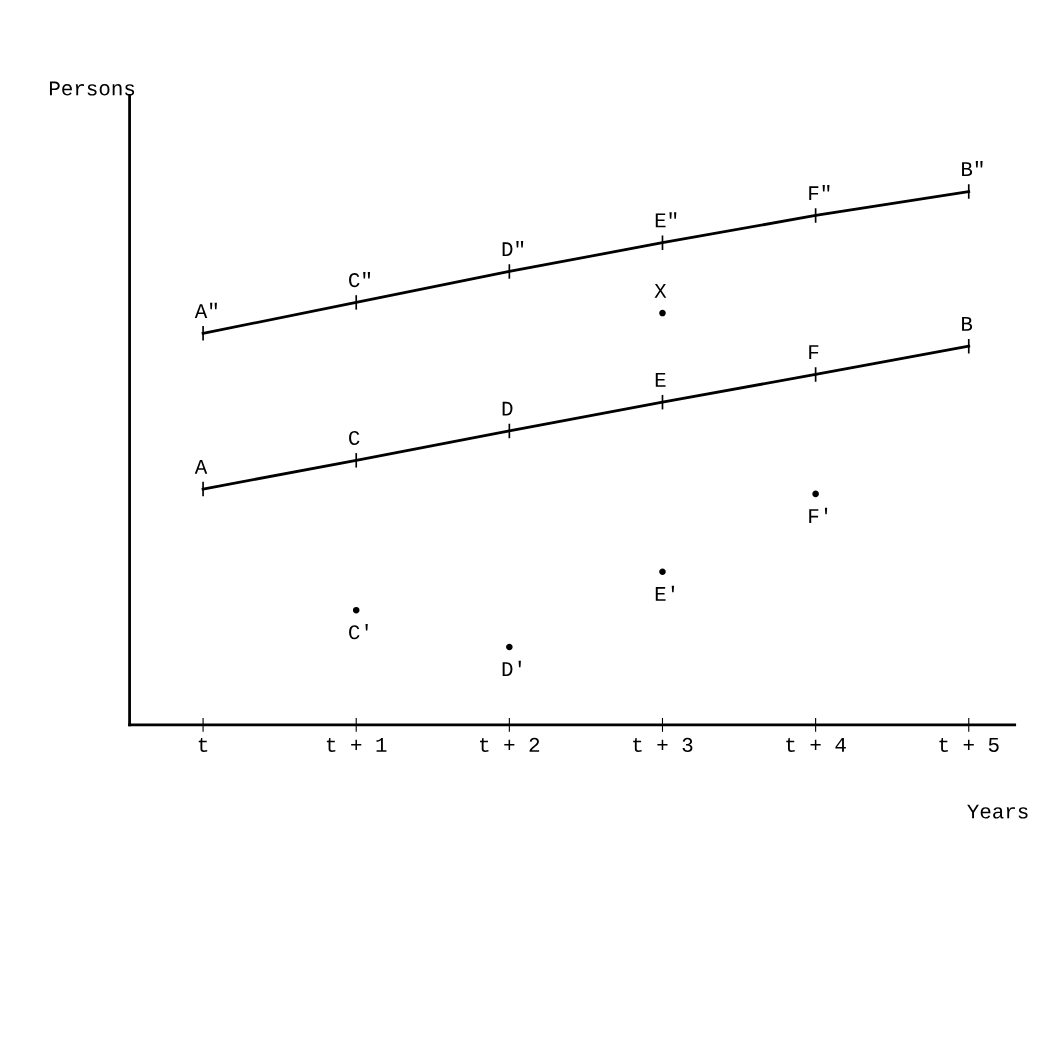 This screenshot has height=1049, width=1045. What do you see at coordinates (665, 593) in the screenshot?
I see `annotation: E'` at bounding box center [665, 593].